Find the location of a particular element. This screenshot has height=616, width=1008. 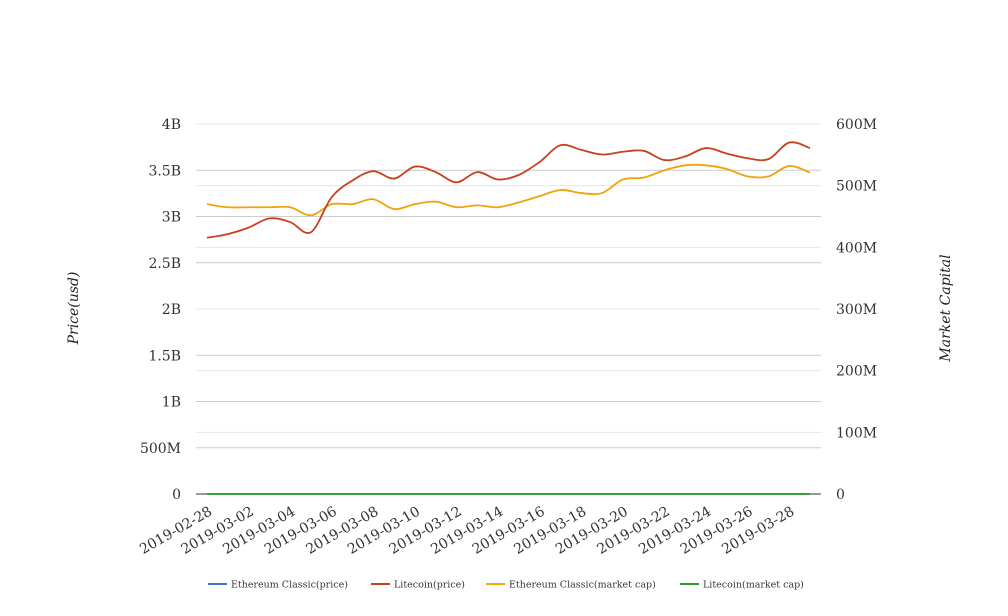

legend-item: Litecoin(market cap) is located at coordinates (742, 585).